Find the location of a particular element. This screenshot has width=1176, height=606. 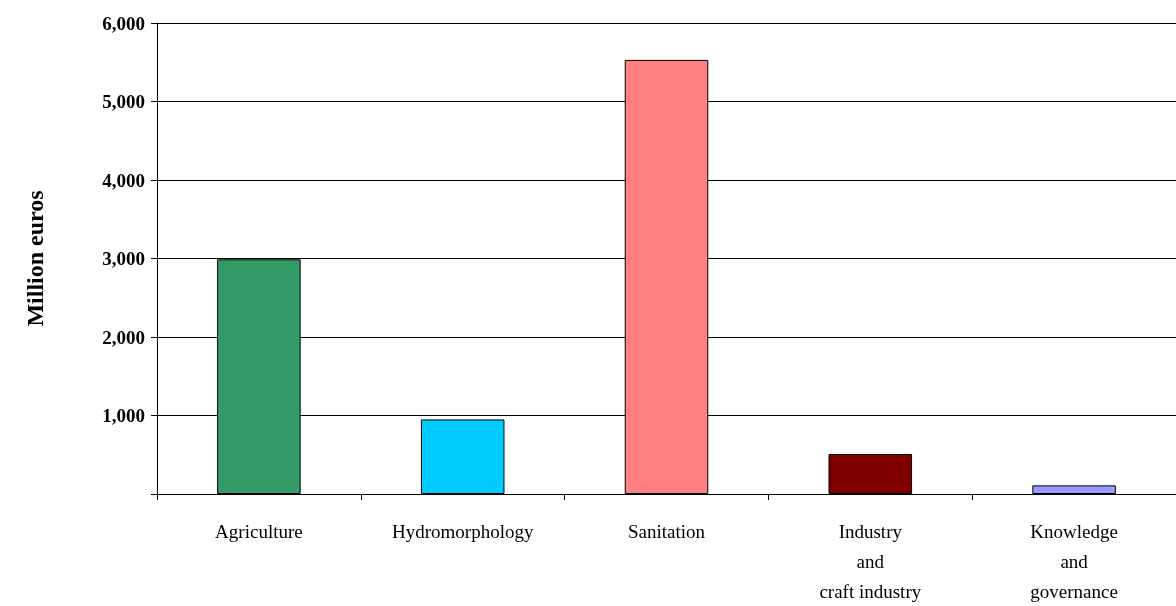

x-tick-label: Sanitation is located at coordinates (666, 531).